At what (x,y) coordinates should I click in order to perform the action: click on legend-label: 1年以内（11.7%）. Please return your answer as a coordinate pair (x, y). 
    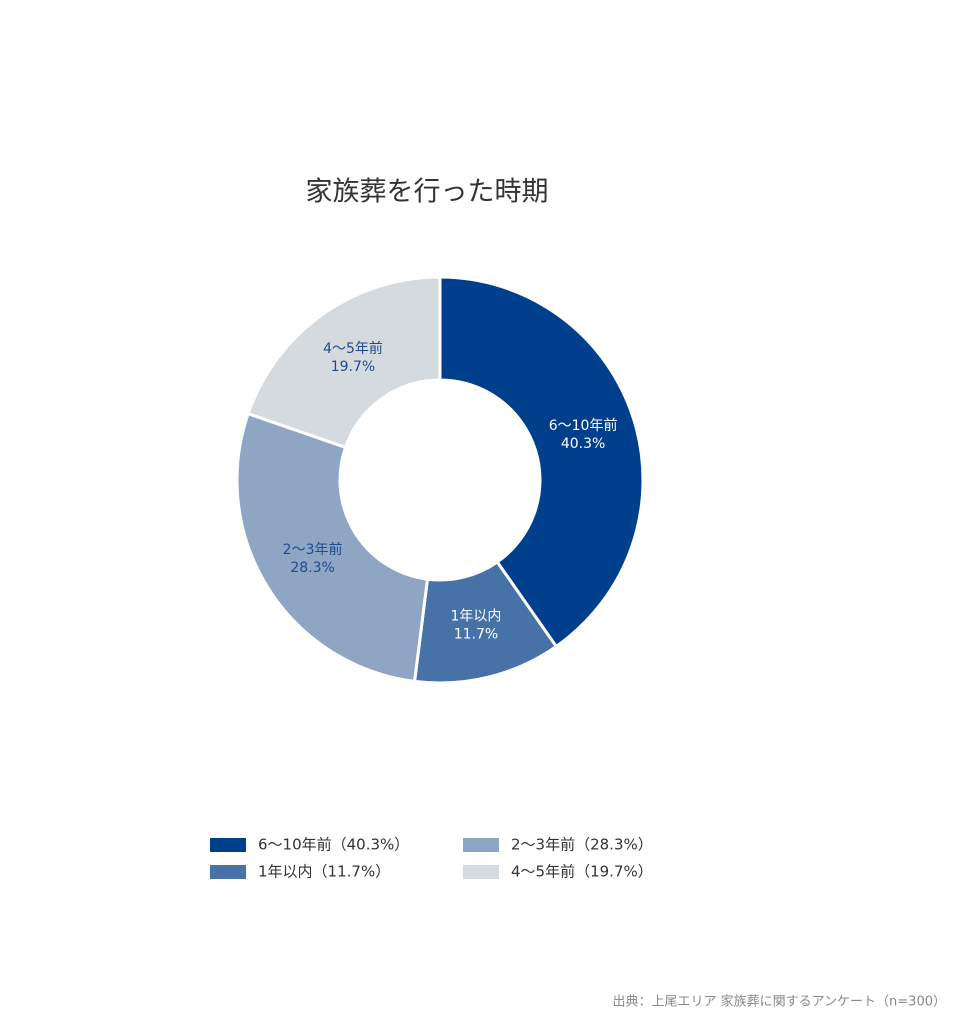
    Looking at the image, I should click on (324, 872).